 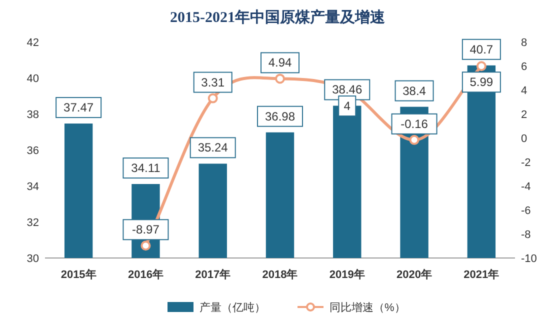 What do you see at coordinates (280, 274) in the screenshot?
I see `x-tick-label: 2018年` at bounding box center [280, 274].